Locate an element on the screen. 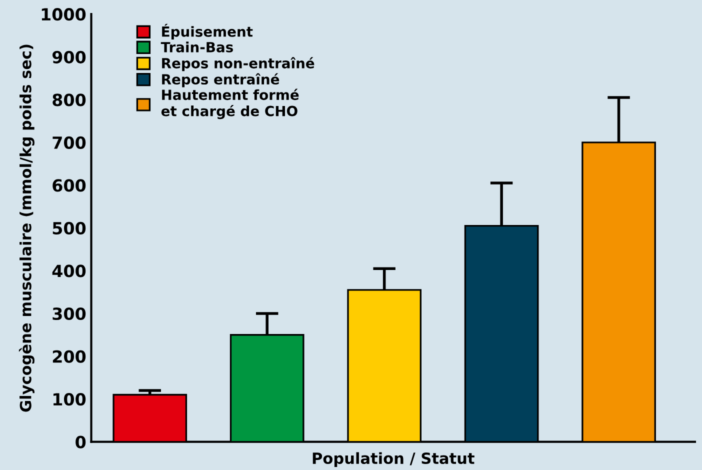 This screenshot has height=470, width=702. y-tick-label: 200 is located at coordinates (69, 356).